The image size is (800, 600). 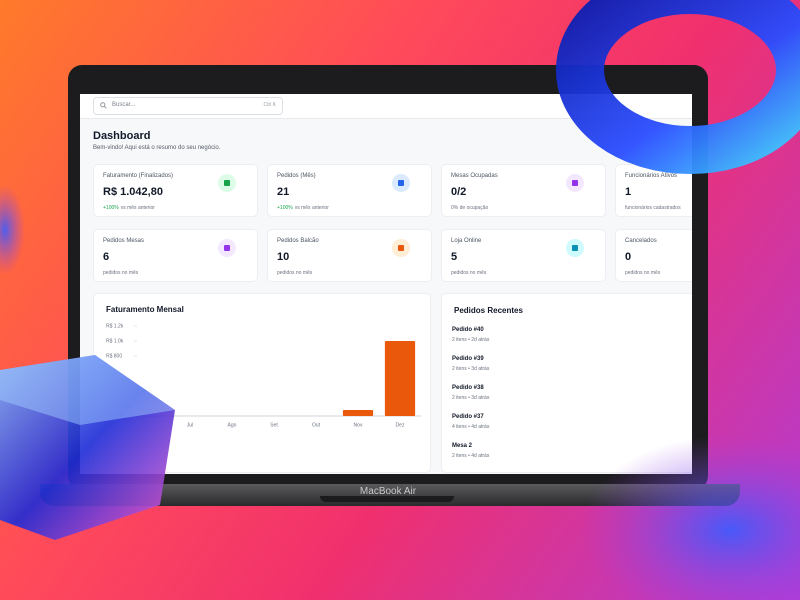 I want to click on order-name: Pedido #37, so click(x=468, y=417).